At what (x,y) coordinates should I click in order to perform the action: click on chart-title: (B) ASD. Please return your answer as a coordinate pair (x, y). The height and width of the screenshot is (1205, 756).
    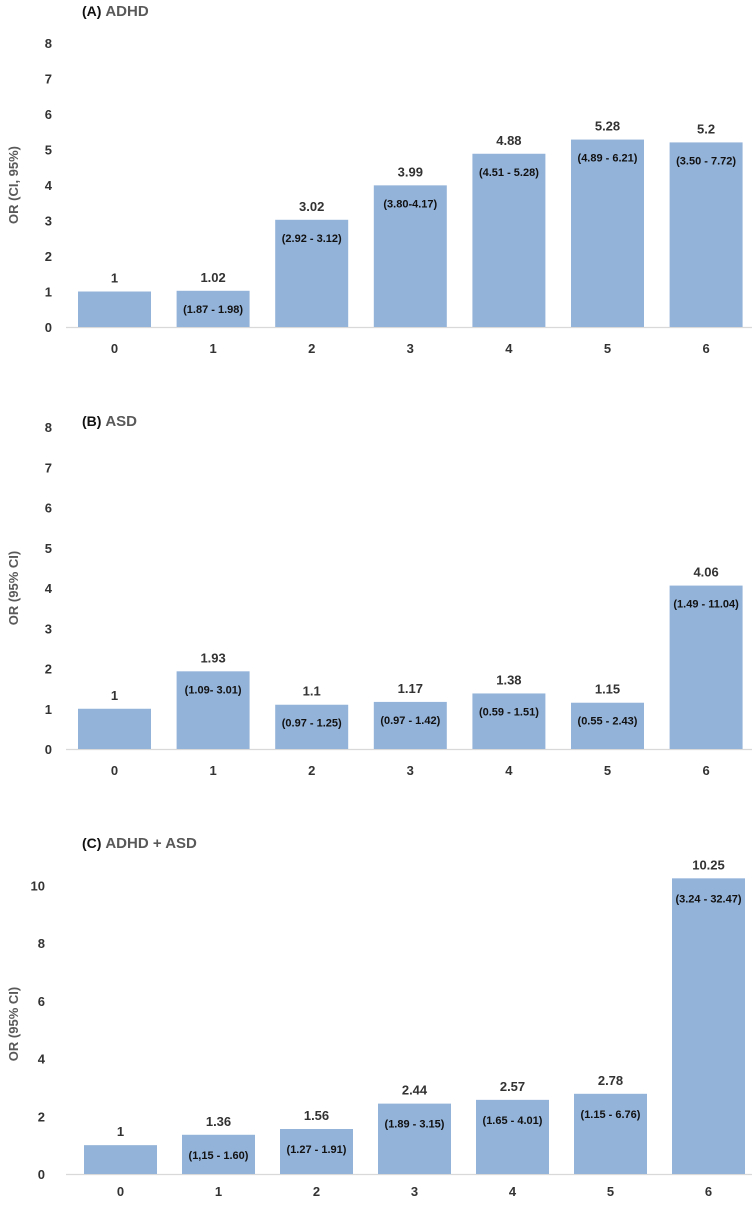
    Looking at the image, I should click on (109, 421).